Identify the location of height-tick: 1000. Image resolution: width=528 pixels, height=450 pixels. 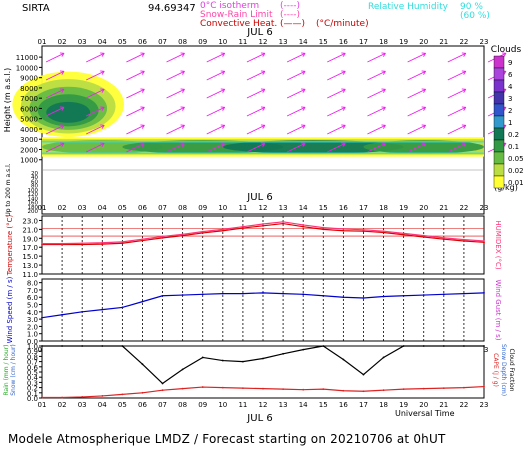
(29, 161).